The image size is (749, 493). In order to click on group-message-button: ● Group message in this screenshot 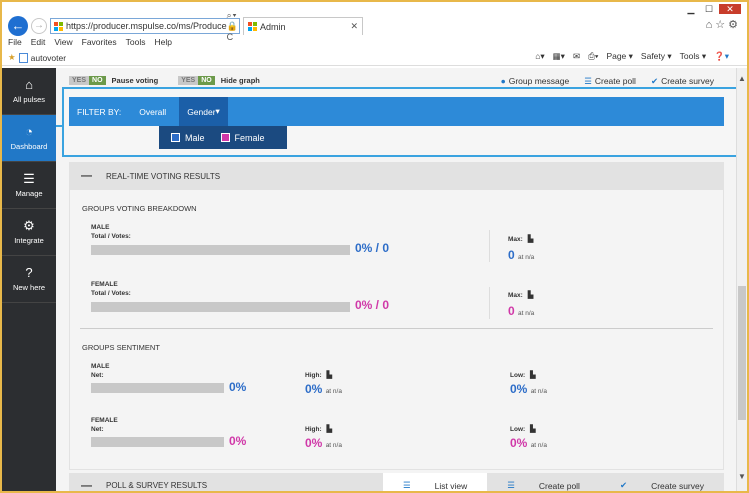, I will do `click(535, 81)`.